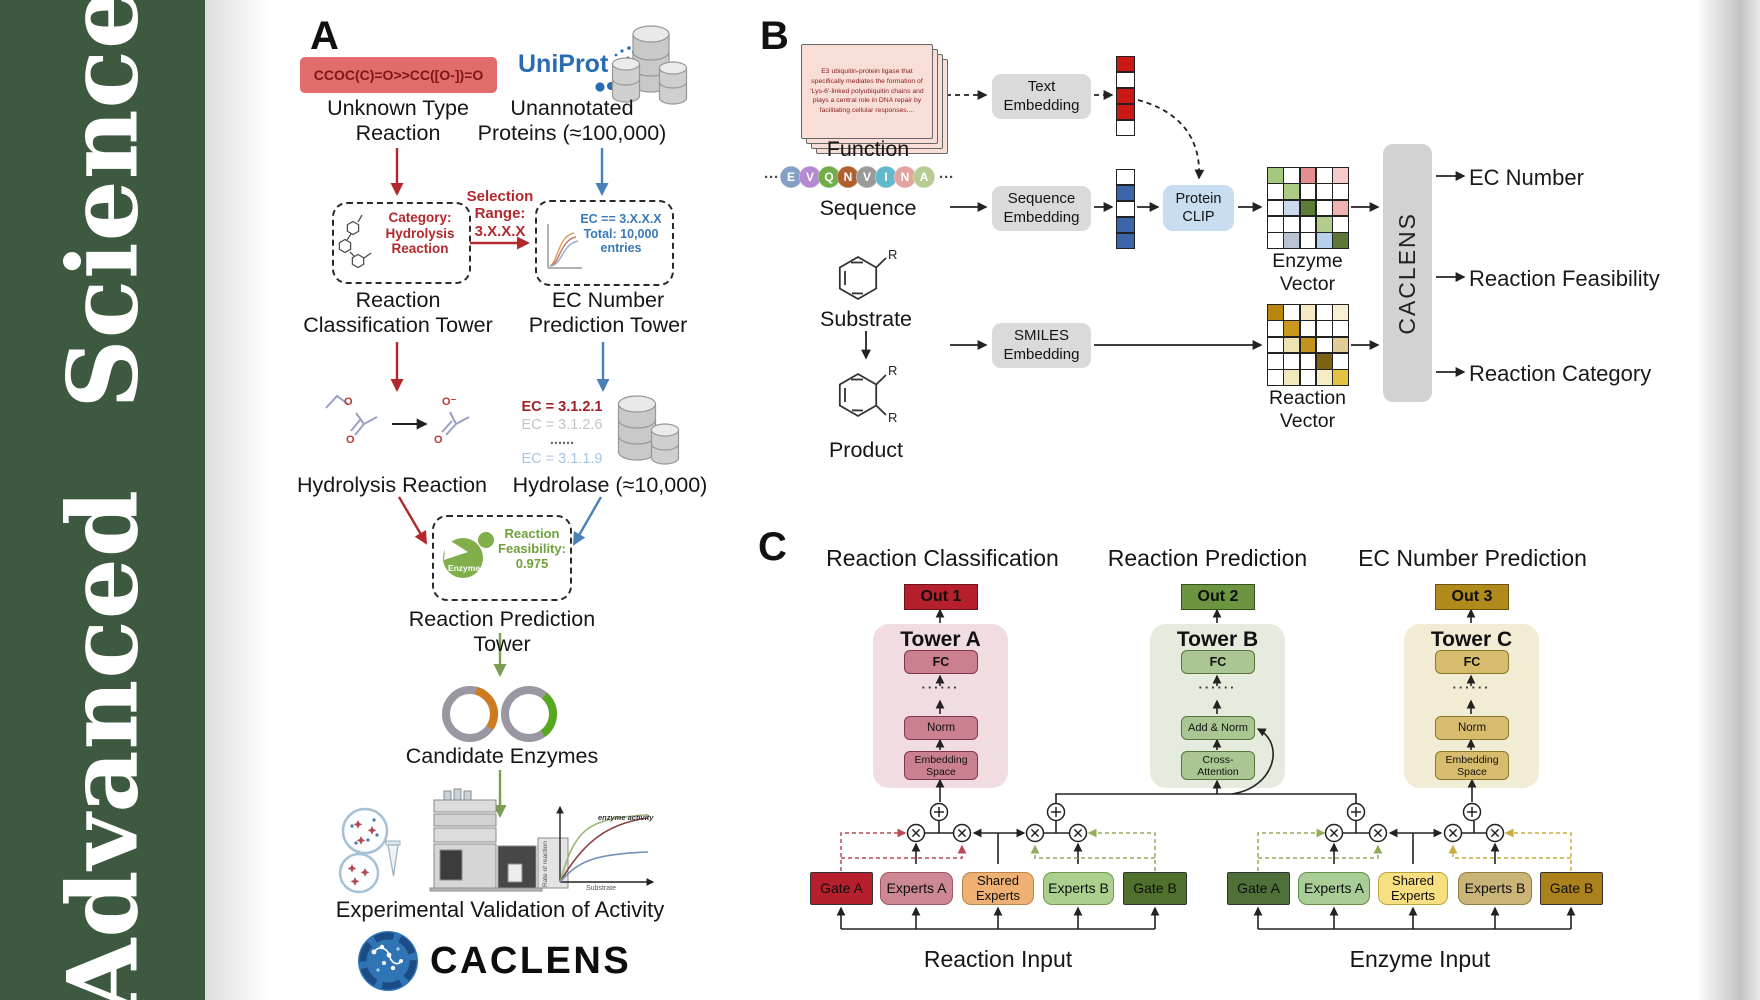  What do you see at coordinates (1041, 208) in the screenshot?
I see `sequence-embedding-box: Sequence Embedding` at bounding box center [1041, 208].